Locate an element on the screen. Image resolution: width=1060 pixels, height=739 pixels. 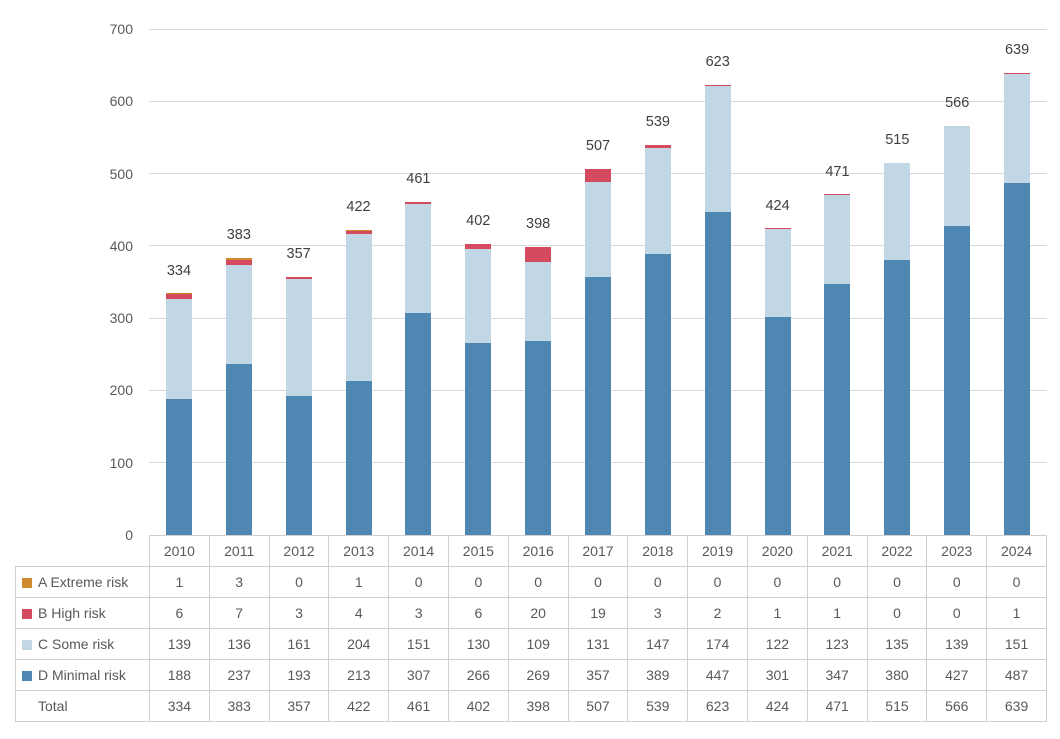
y-axis-tick-label: 400 is located at coordinates (121, 245).